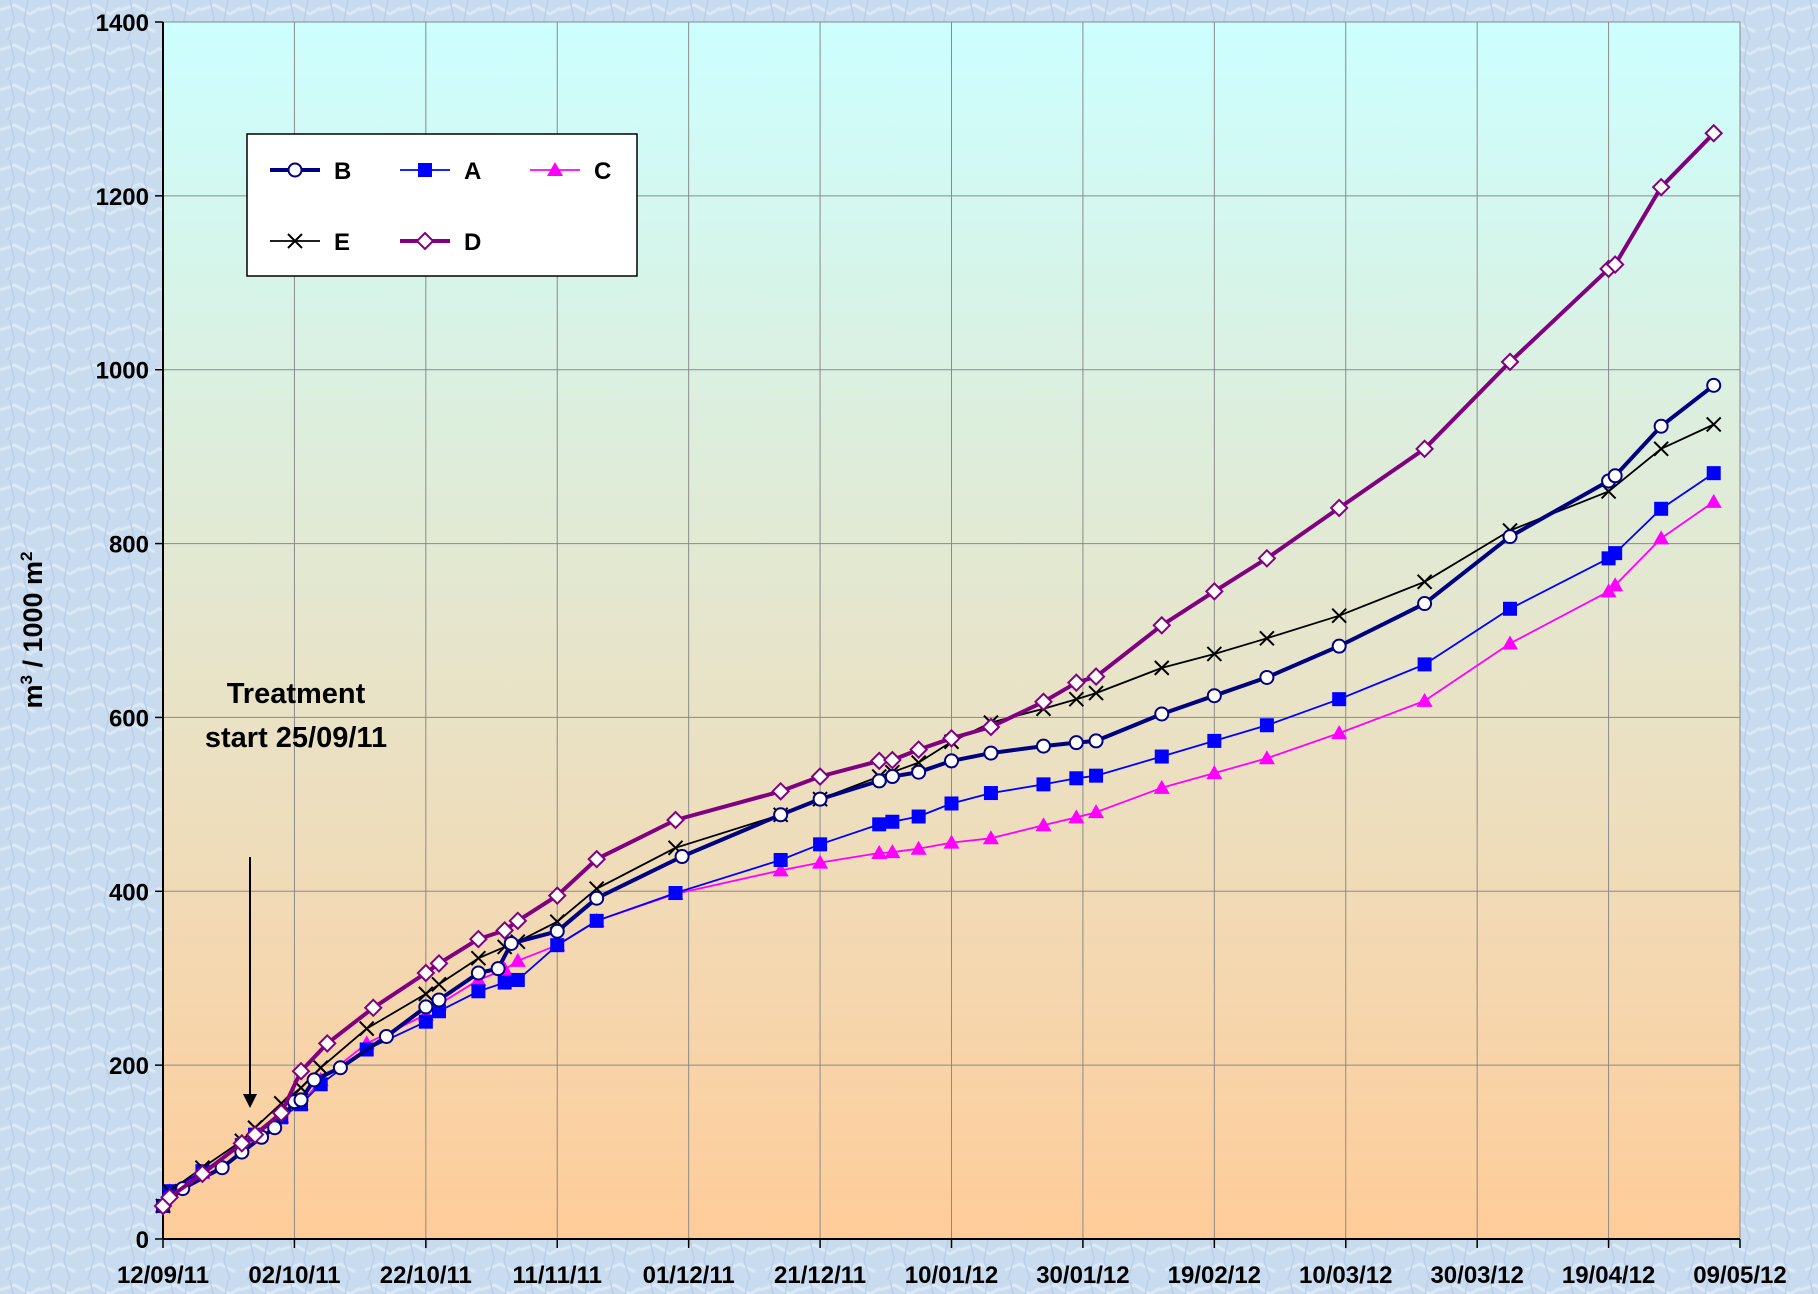 The width and height of the screenshot is (1818, 1294). Describe the element at coordinates (296, 738) in the screenshot. I see `annotation-line-2: start 25/09/11` at that location.